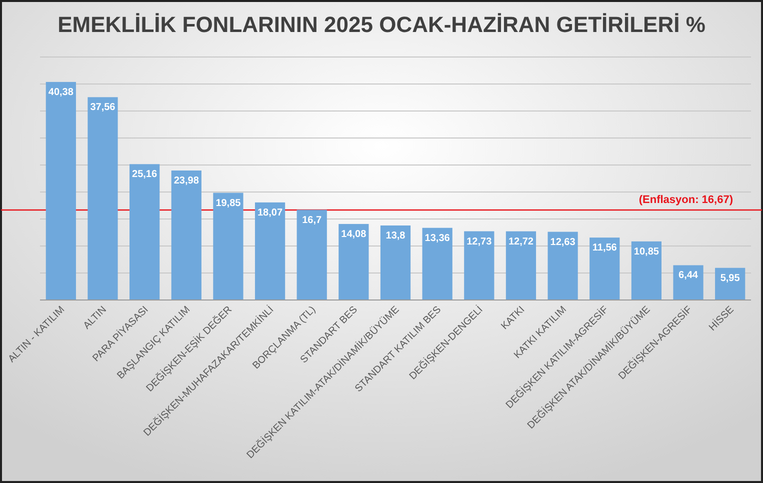  Describe the element at coordinates (354, 234) in the screenshot. I see `data-label: 14,08` at that location.